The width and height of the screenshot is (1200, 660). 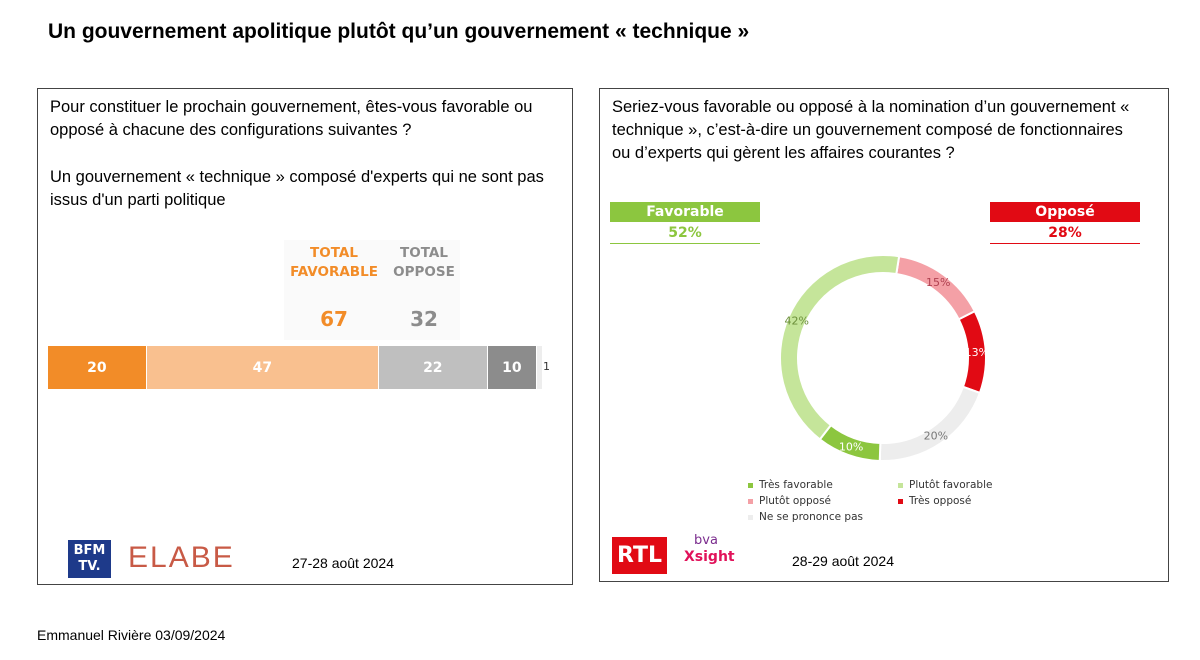 I want to click on oppose-group-label: Opposé, so click(x=1065, y=212).